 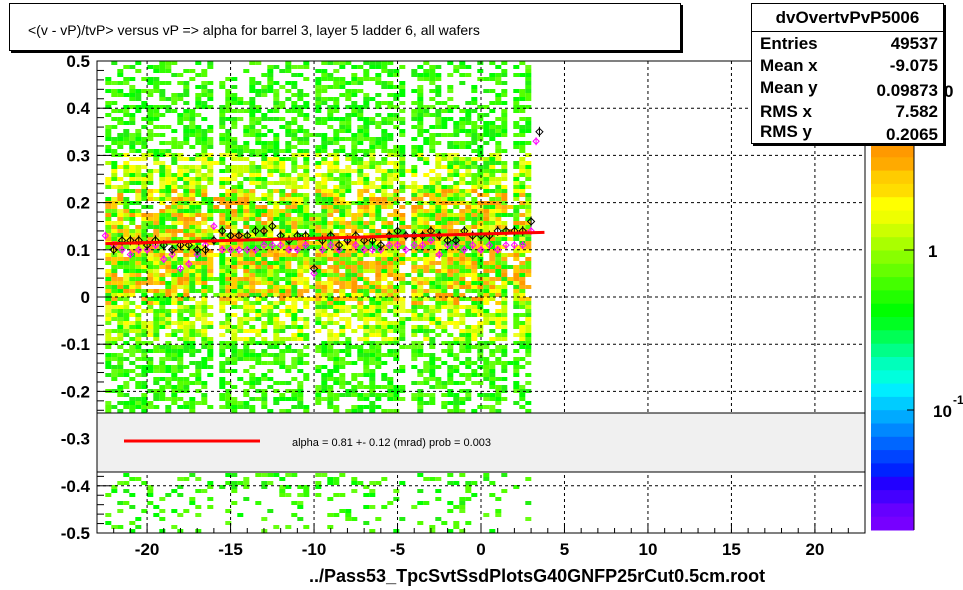 What do you see at coordinates (847, 31) in the screenshot?
I see `stats-divider` at bounding box center [847, 31].